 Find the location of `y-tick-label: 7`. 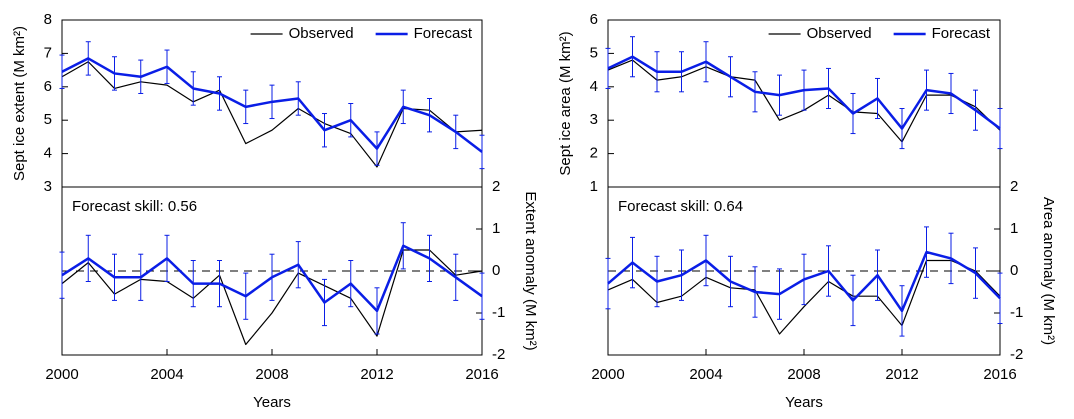

y-tick-label: 7 is located at coordinates (48, 52).